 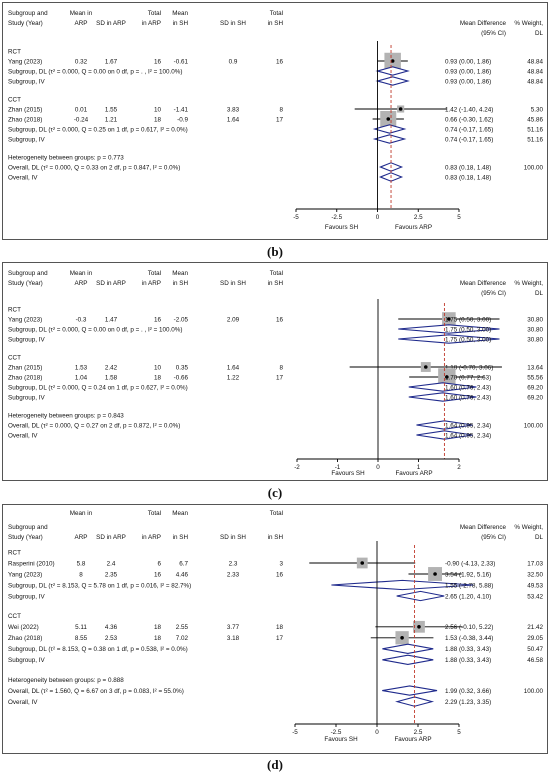 What do you see at coordinates (233, 319) in the screenshot?
I see `stat-cell: 2.09` at bounding box center [233, 319].